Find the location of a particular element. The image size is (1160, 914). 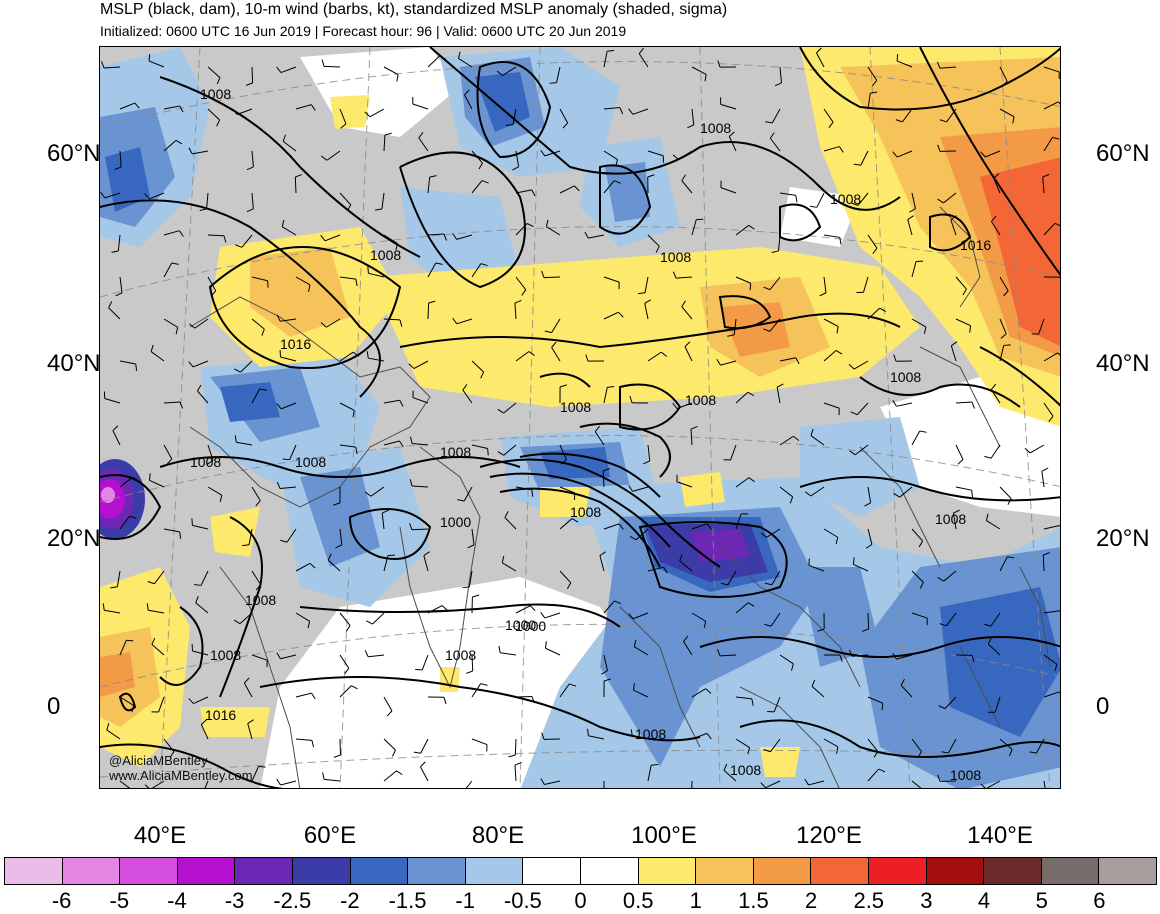

credit-handle: @AliciaMBentley is located at coordinates (158, 760).